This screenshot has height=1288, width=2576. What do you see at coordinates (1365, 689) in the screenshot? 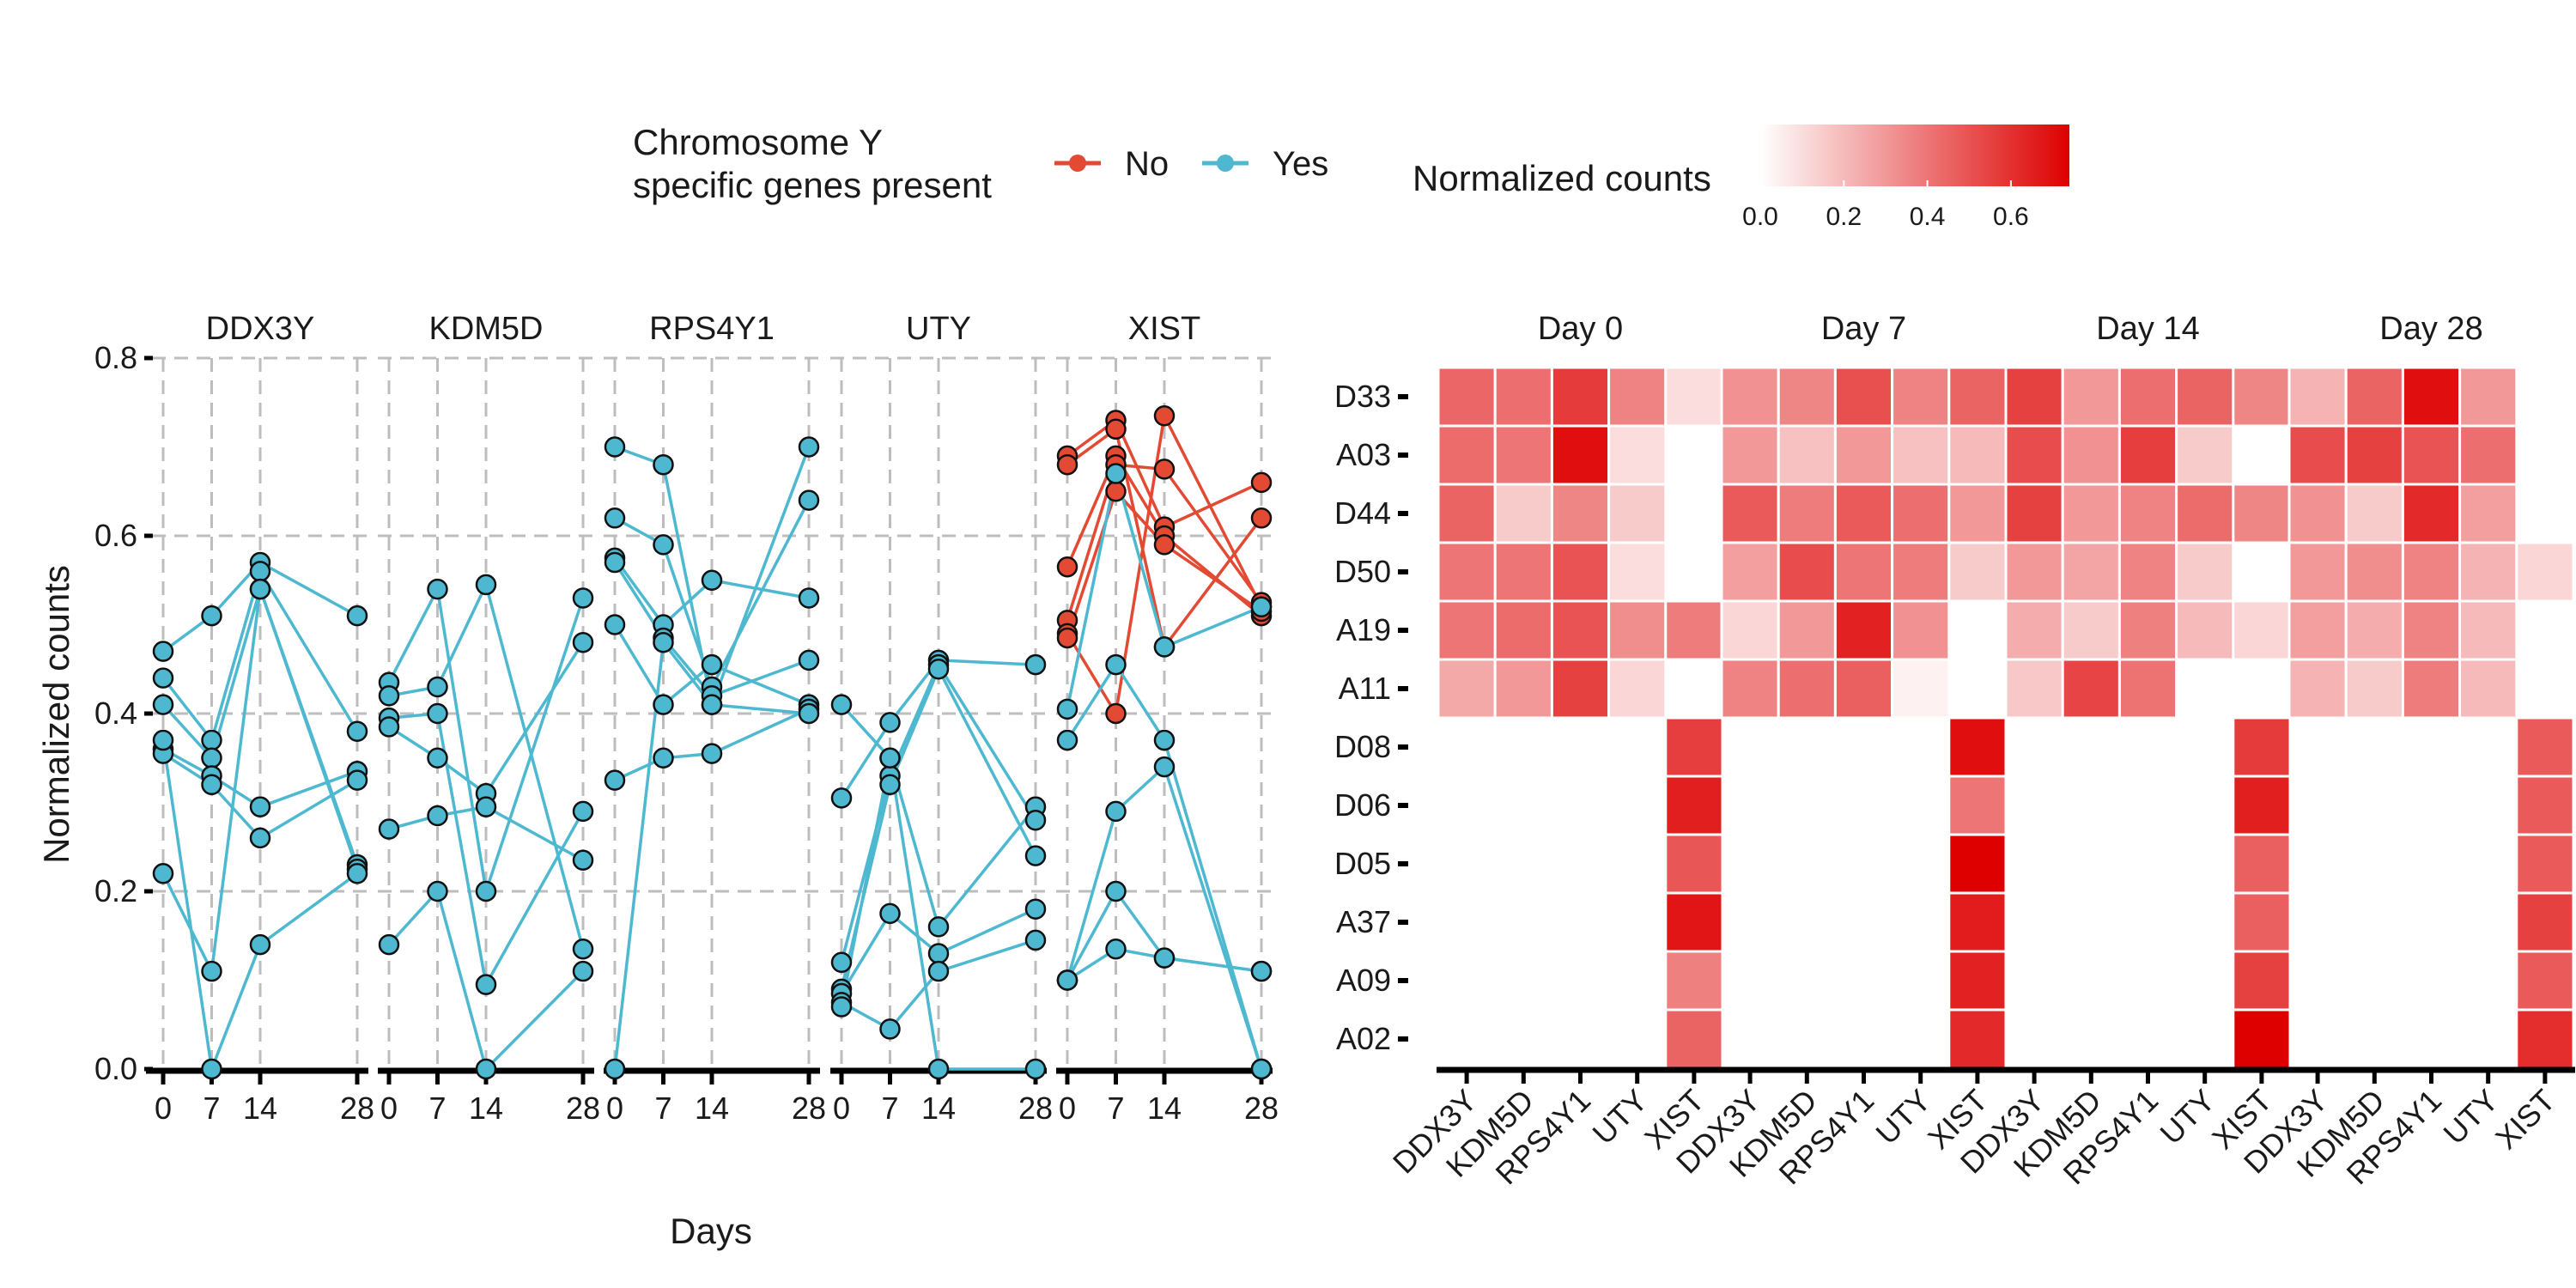
I see `heatmap-row-label: A11` at bounding box center [1365, 689].